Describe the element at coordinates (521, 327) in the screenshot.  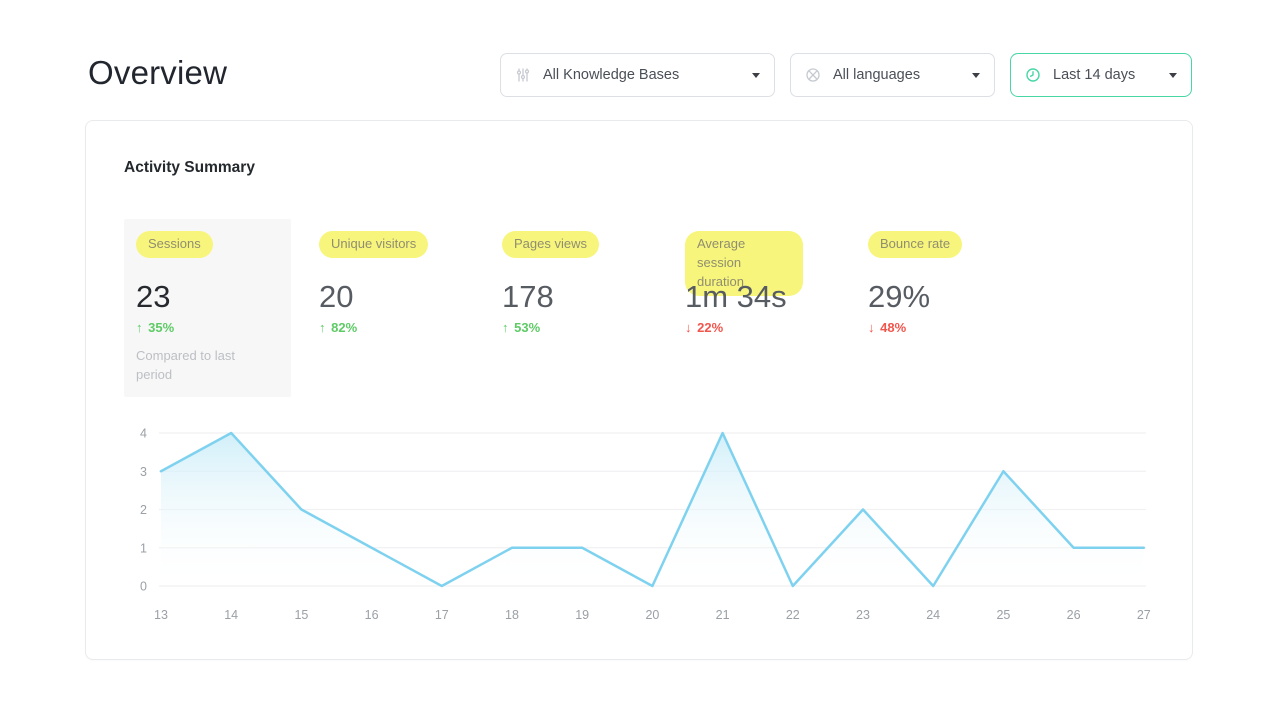
I see `metric-change: ↑ 53%` at that location.